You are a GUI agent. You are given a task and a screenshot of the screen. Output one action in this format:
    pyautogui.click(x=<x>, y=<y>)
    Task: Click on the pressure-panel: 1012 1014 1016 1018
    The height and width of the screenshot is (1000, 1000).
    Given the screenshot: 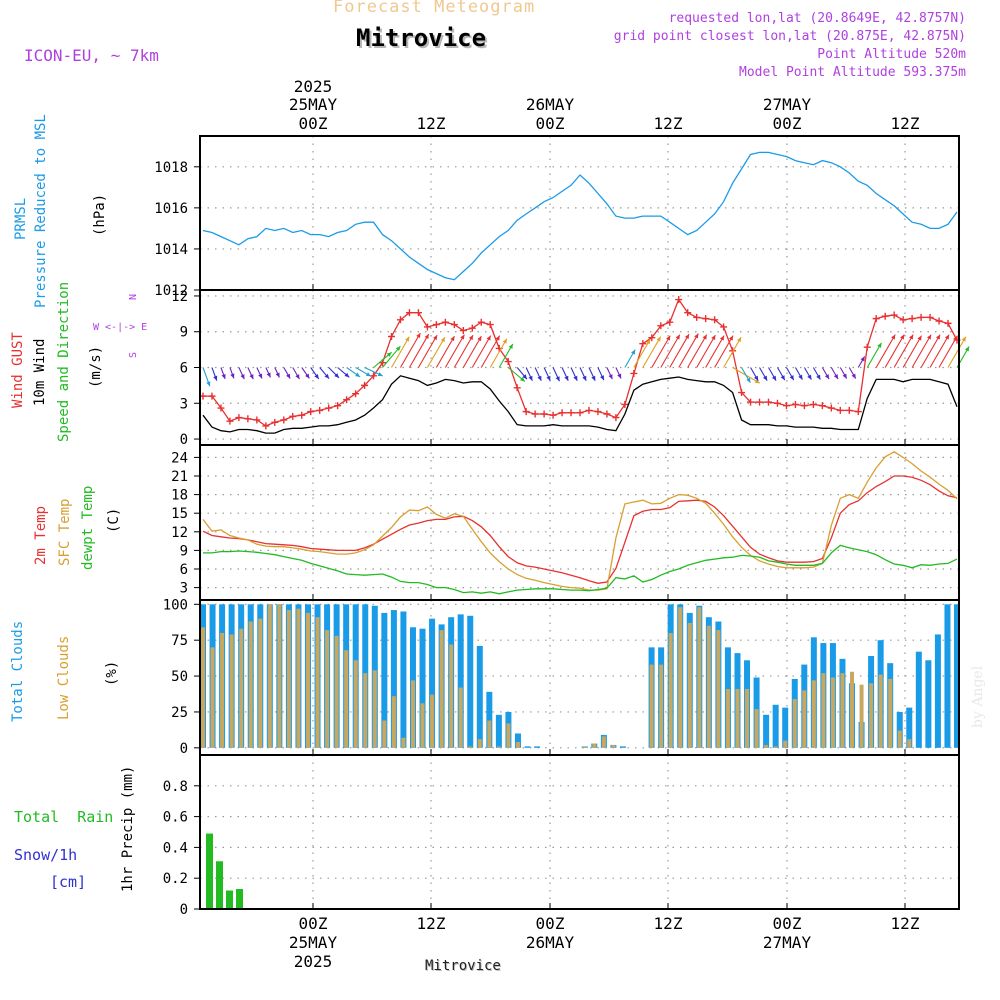 What is the action you would take?
    pyautogui.click(x=557, y=217)
    